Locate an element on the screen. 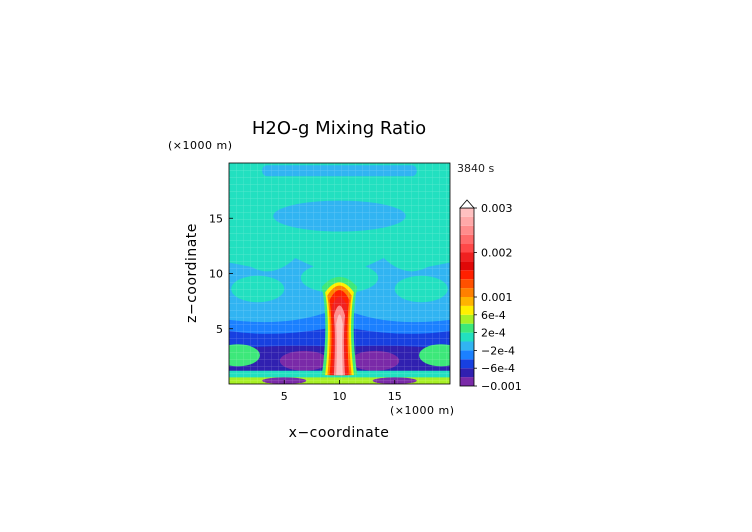  colorbar-label: −6e-4 is located at coordinates (498, 368).